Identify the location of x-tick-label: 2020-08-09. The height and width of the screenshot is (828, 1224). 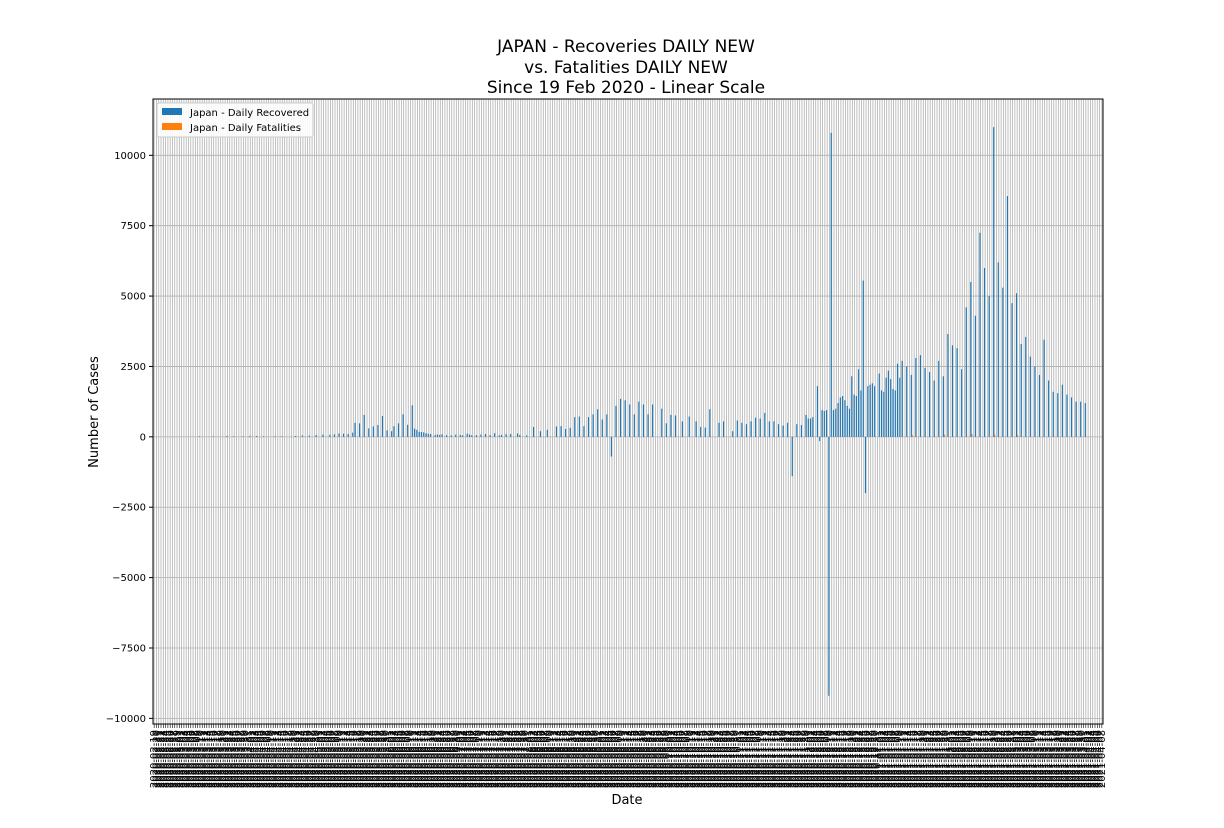
(548, 759).